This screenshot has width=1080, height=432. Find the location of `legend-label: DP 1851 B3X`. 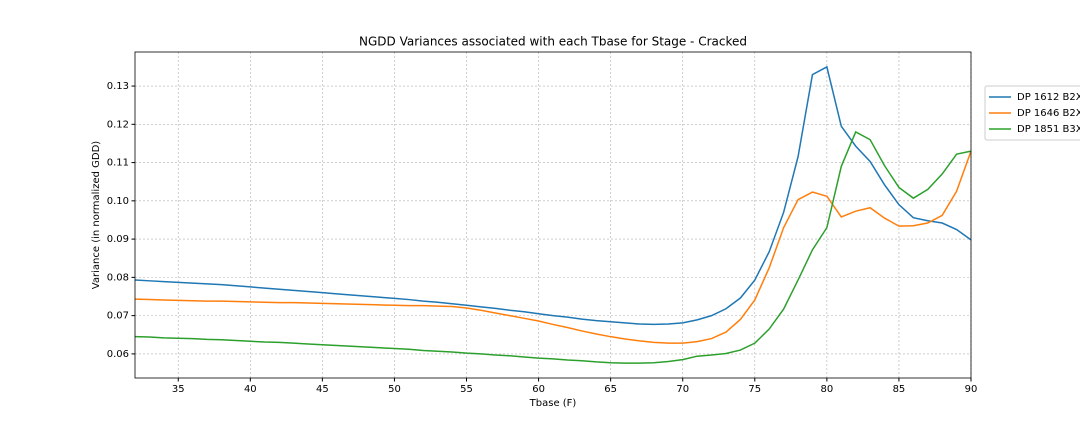

legend-label: DP 1851 B3X is located at coordinates (1048, 129).